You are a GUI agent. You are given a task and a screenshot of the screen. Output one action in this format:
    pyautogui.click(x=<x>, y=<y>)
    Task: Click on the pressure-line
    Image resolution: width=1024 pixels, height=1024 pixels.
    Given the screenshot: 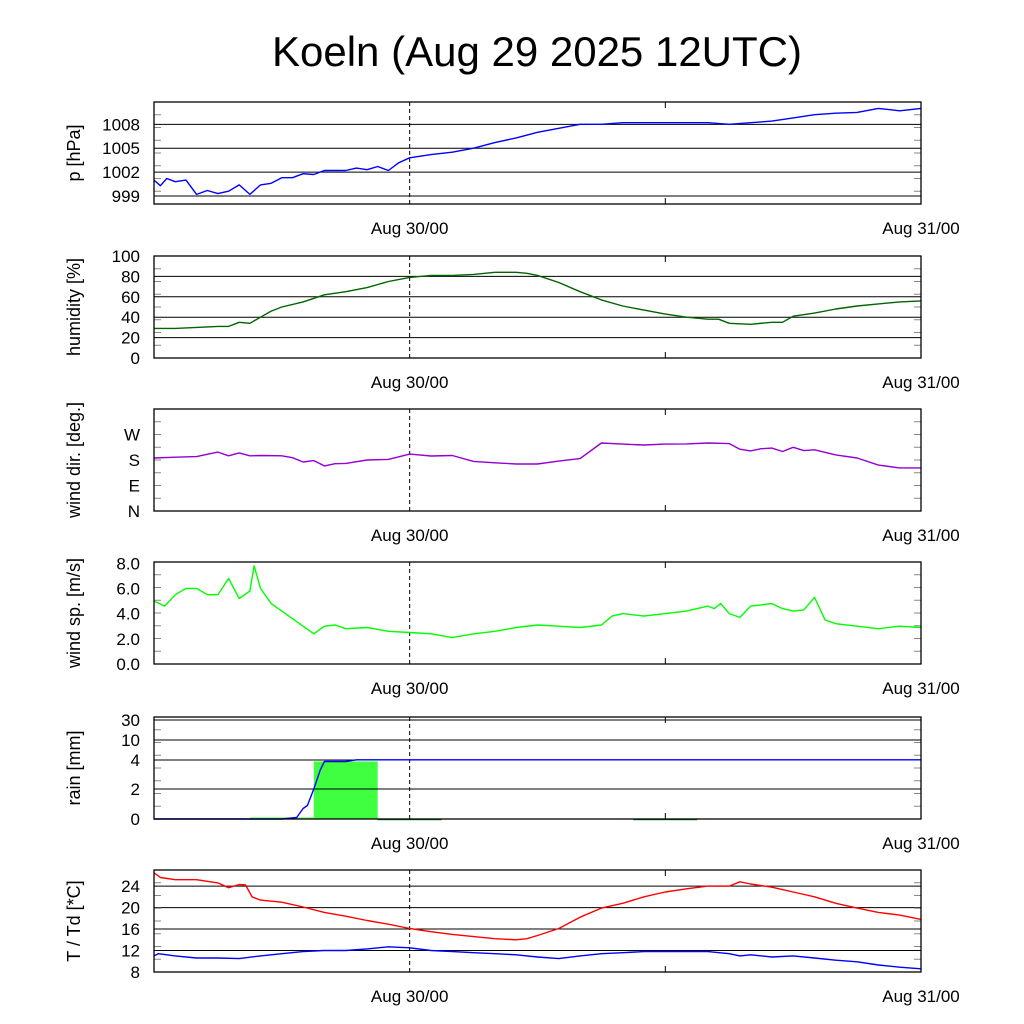 What is the action you would take?
    pyautogui.click(x=537, y=151)
    